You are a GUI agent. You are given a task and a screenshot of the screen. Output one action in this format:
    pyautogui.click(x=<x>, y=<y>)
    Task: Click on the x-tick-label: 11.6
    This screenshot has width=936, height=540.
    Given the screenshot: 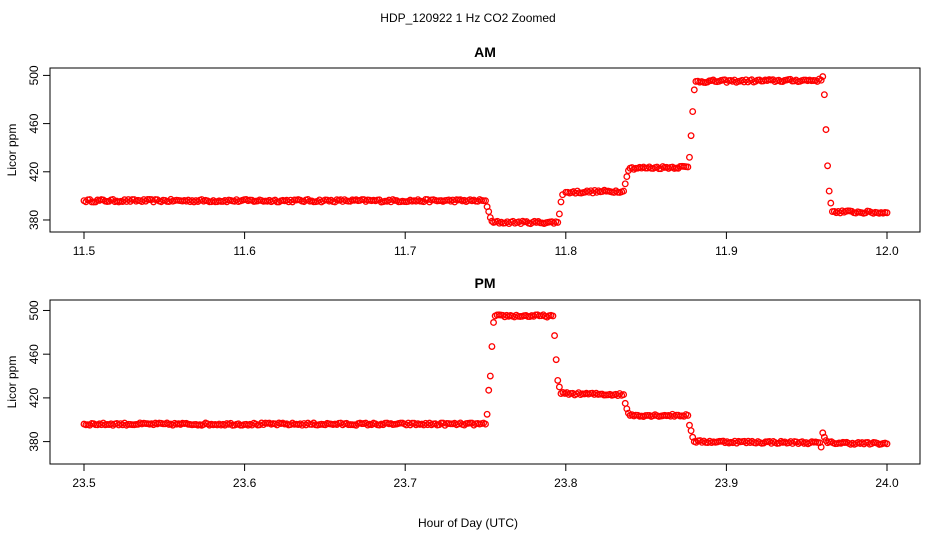 What is the action you would take?
    pyautogui.click(x=244, y=251)
    